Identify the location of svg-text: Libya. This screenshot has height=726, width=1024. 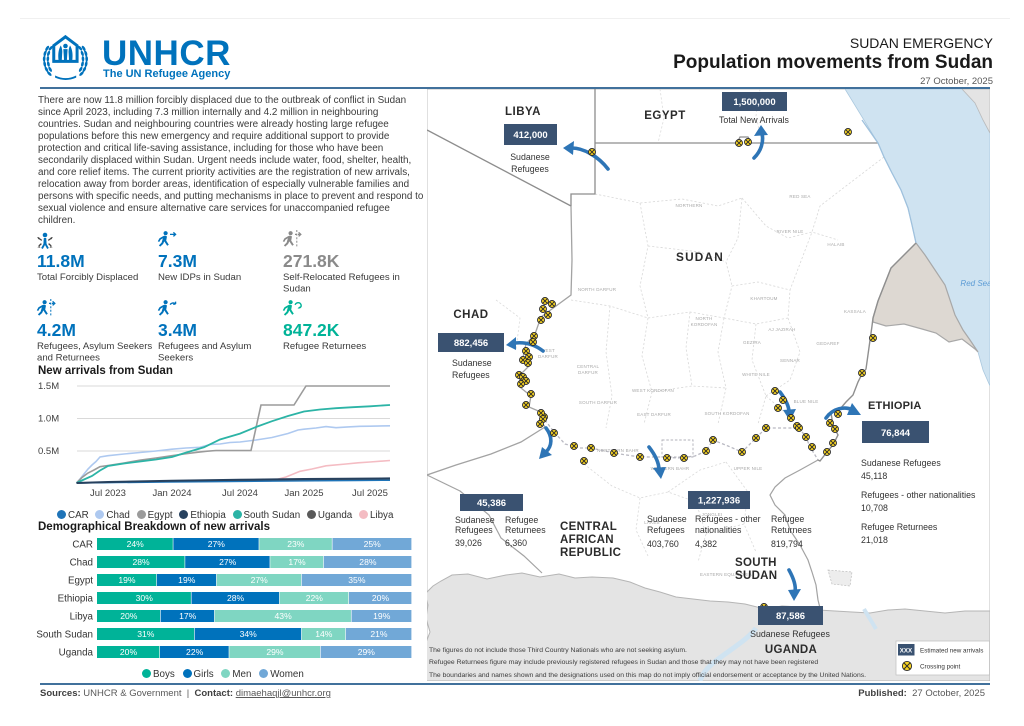
(82, 617).